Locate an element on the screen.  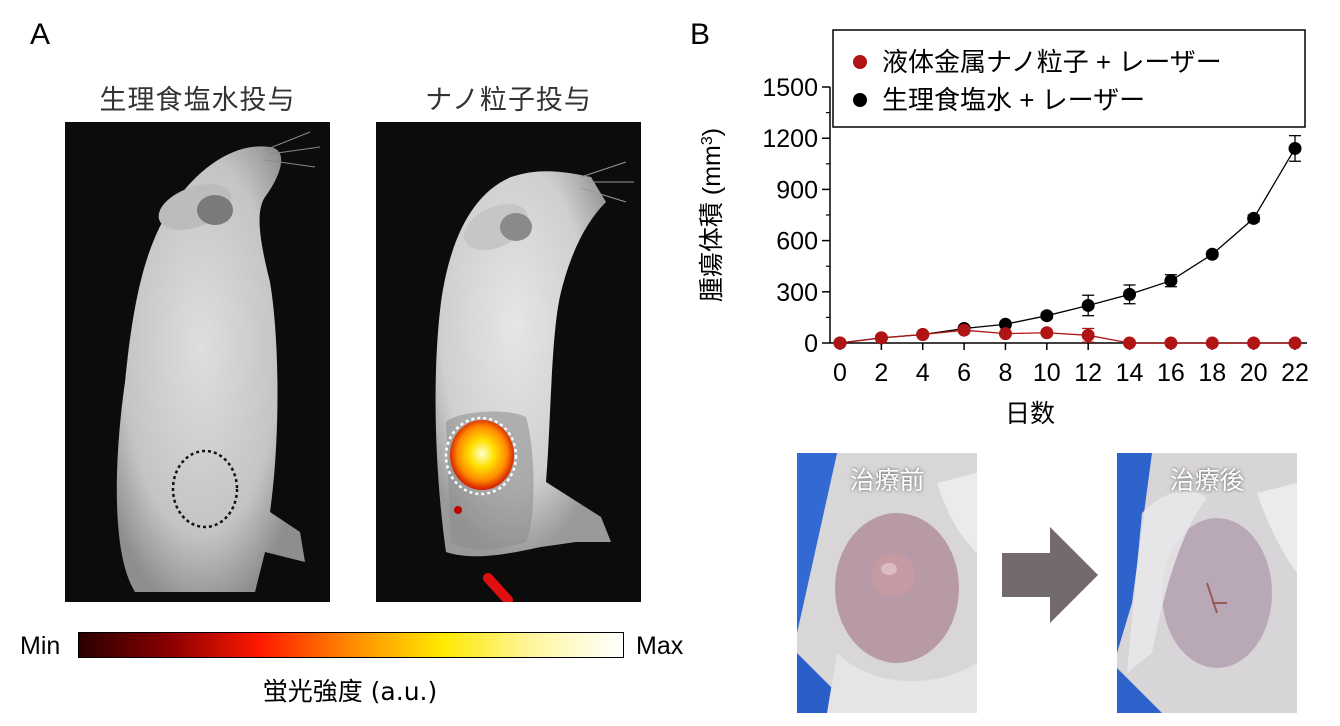
x-tick-label: 20 is located at coordinates (1254, 373).